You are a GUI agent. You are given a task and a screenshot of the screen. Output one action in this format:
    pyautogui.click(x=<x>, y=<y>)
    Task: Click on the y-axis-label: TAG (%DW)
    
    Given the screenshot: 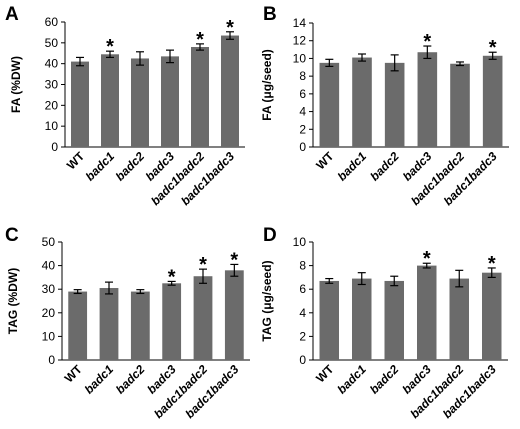 What is the action you would take?
    pyautogui.click(x=13, y=301)
    